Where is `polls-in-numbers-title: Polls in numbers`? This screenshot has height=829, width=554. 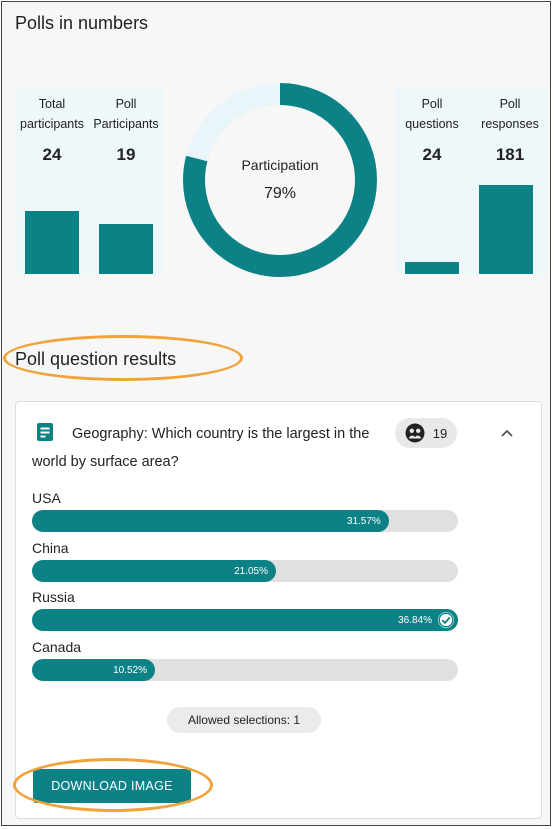
polls-in-numbers-title: Polls in numbers is located at coordinates (82, 23).